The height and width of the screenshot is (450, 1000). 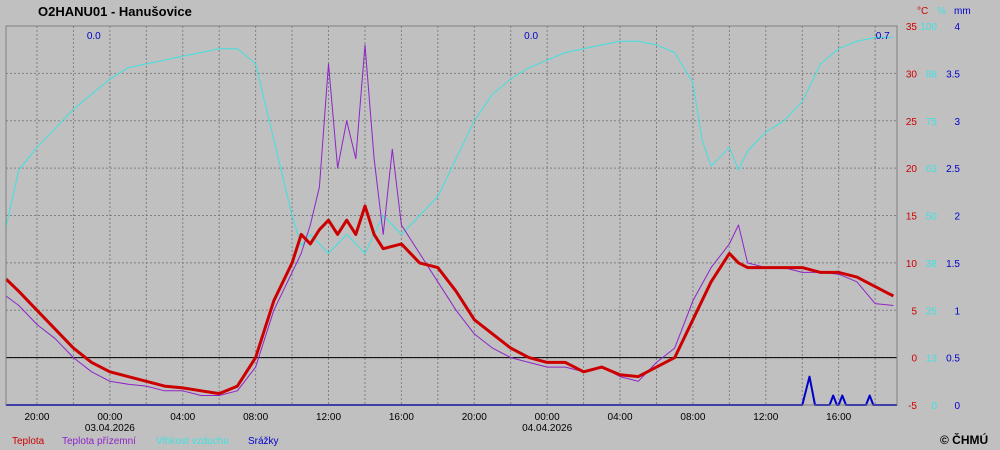 What do you see at coordinates (932, 217) in the screenshot?
I see `y-tick-humidity: 50` at bounding box center [932, 217].